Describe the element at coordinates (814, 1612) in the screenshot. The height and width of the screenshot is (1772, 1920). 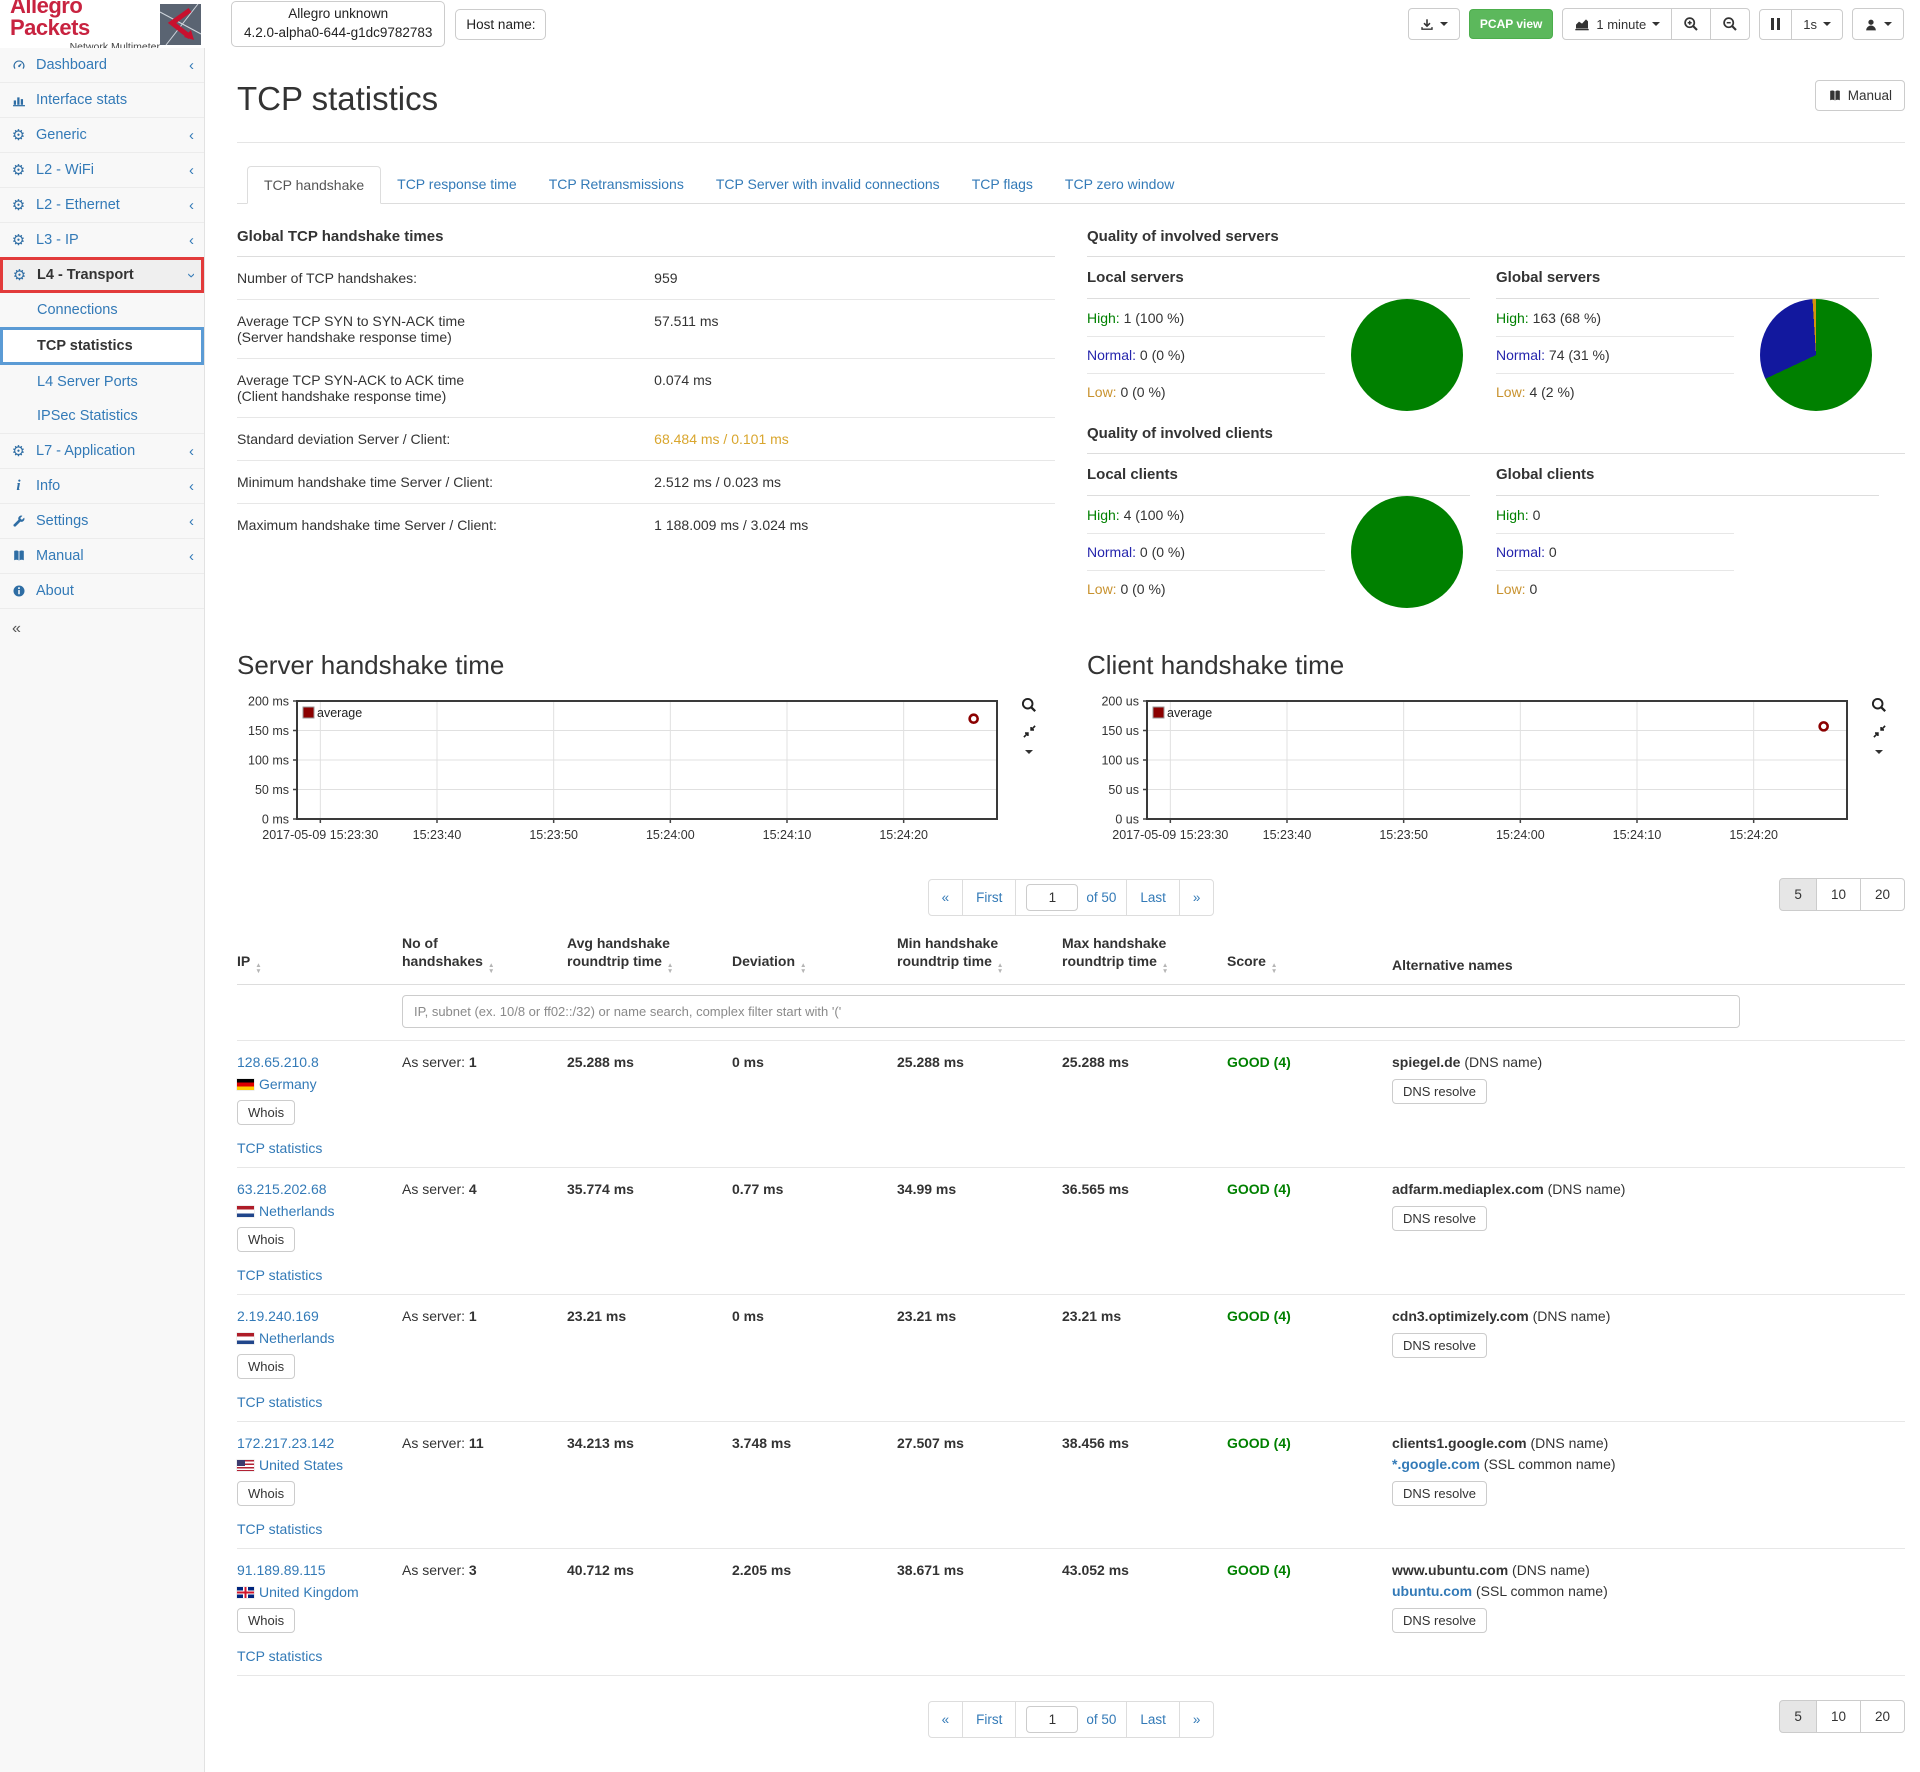
I see `deviation-cell: 2.205 ms` at that location.